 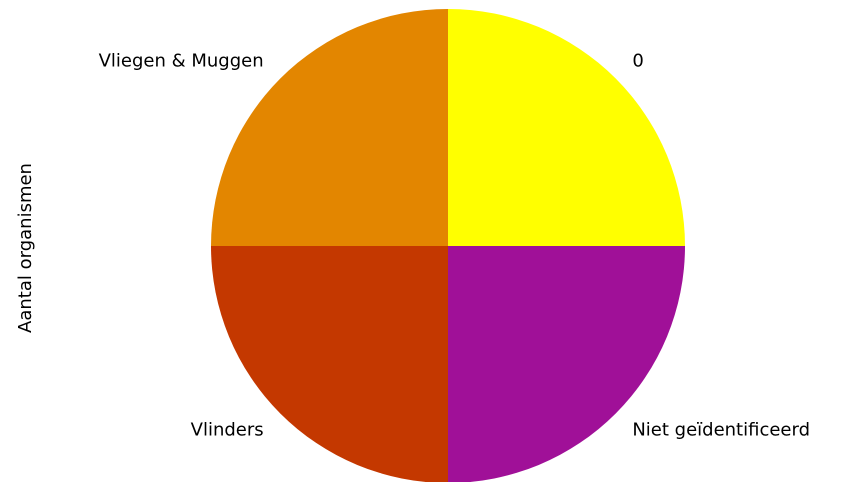 What do you see at coordinates (721, 429) in the screenshot?
I see `pie-slice-label: Niet geïdentificeerd` at bounding box center [721, 429].